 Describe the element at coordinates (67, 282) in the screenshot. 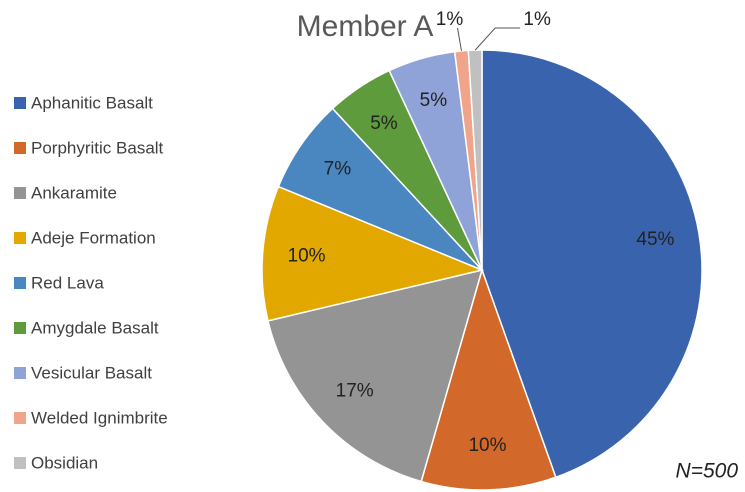

I see `legend-label: Red Lava` at that location.